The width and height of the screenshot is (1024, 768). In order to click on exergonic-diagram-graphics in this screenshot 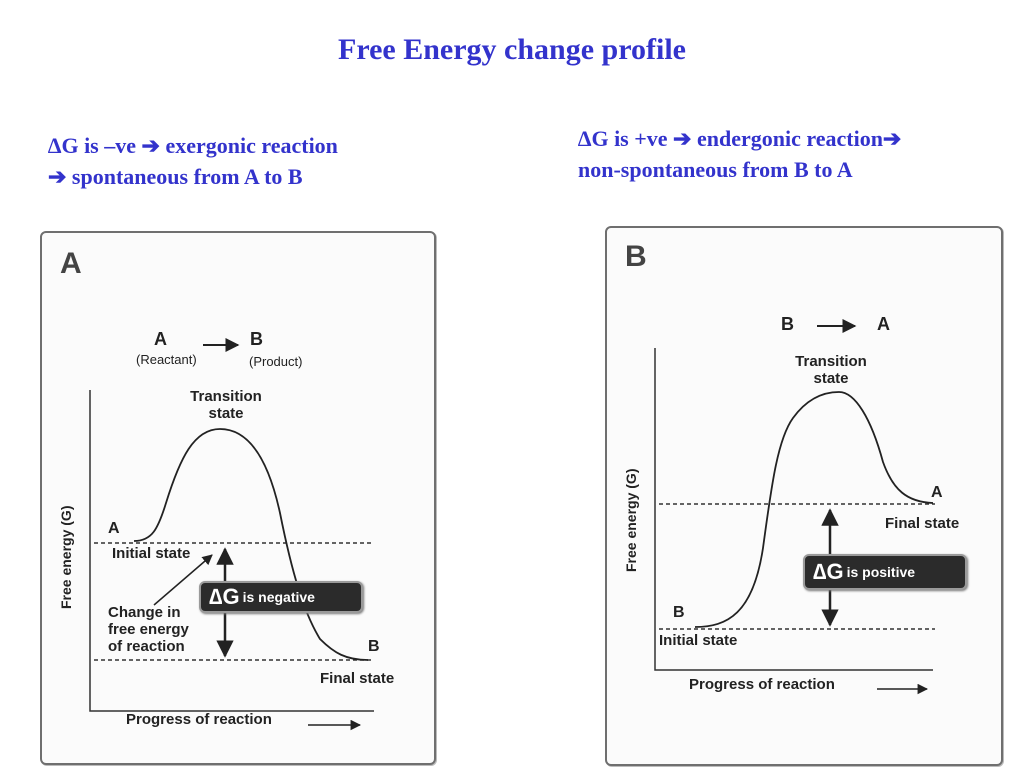, I will do `click(231, 534)`.